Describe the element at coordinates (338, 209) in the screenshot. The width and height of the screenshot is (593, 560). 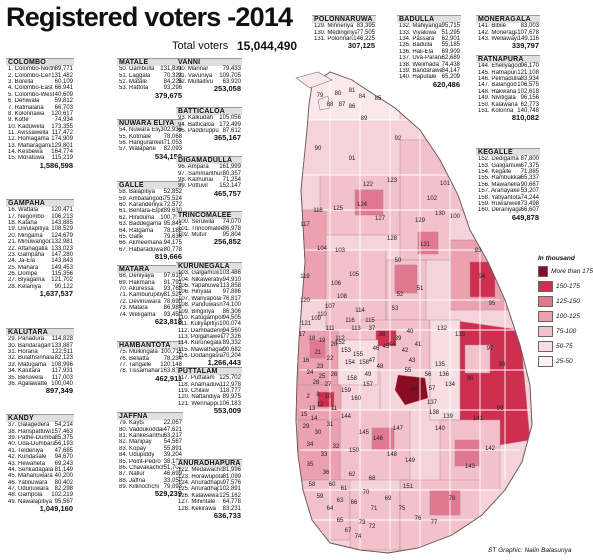
I see `map-constituency-label: 125` at that location.